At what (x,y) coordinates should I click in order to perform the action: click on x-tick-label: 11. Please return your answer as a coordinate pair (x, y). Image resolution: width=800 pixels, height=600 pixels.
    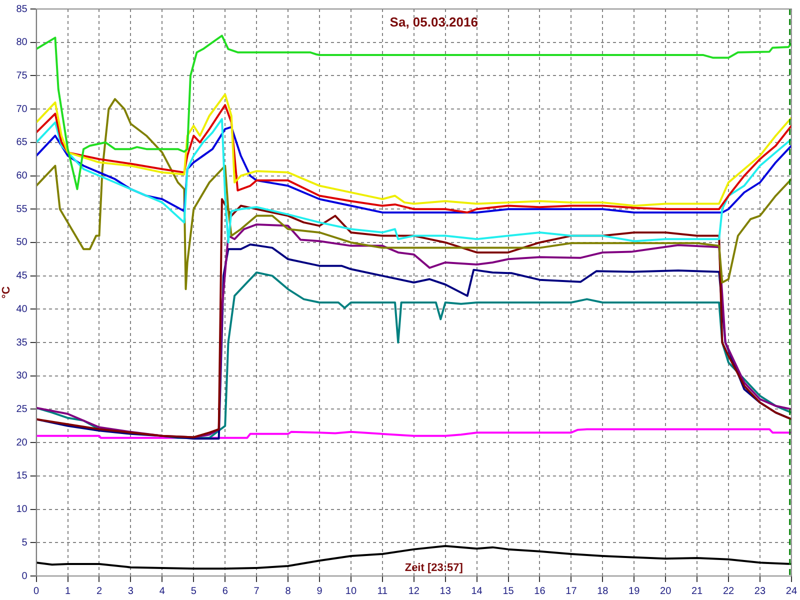
    Looking at the image, I should click on (382, 591).